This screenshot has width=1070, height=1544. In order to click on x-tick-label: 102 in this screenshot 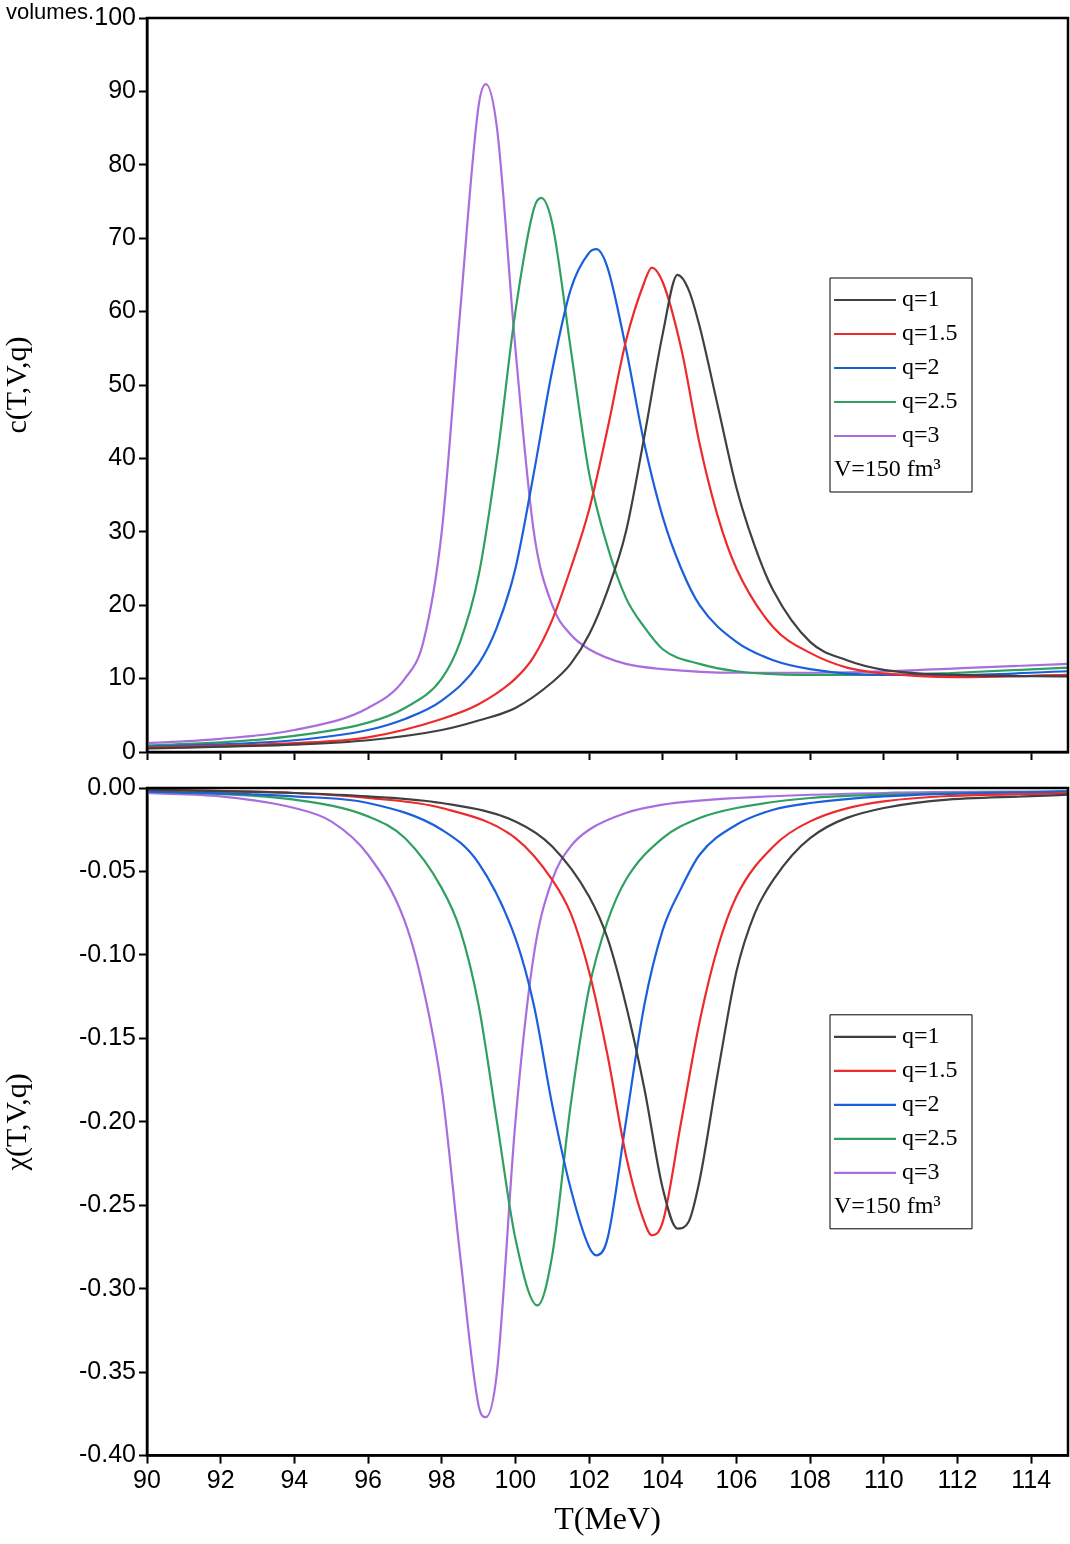, I will do `click(589, 1479)`.